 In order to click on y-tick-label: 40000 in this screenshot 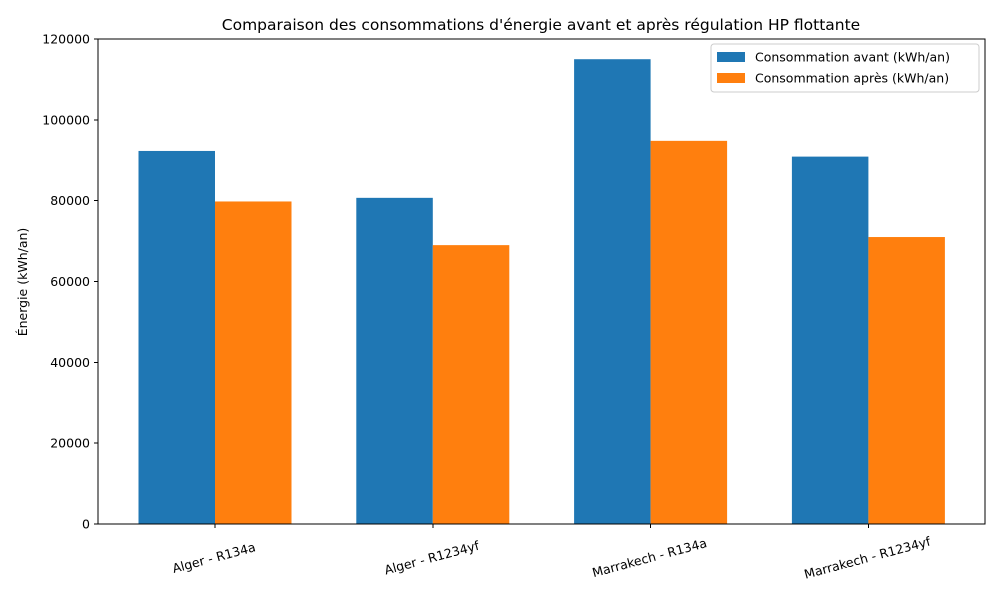, I will do `click(70, 362)`.